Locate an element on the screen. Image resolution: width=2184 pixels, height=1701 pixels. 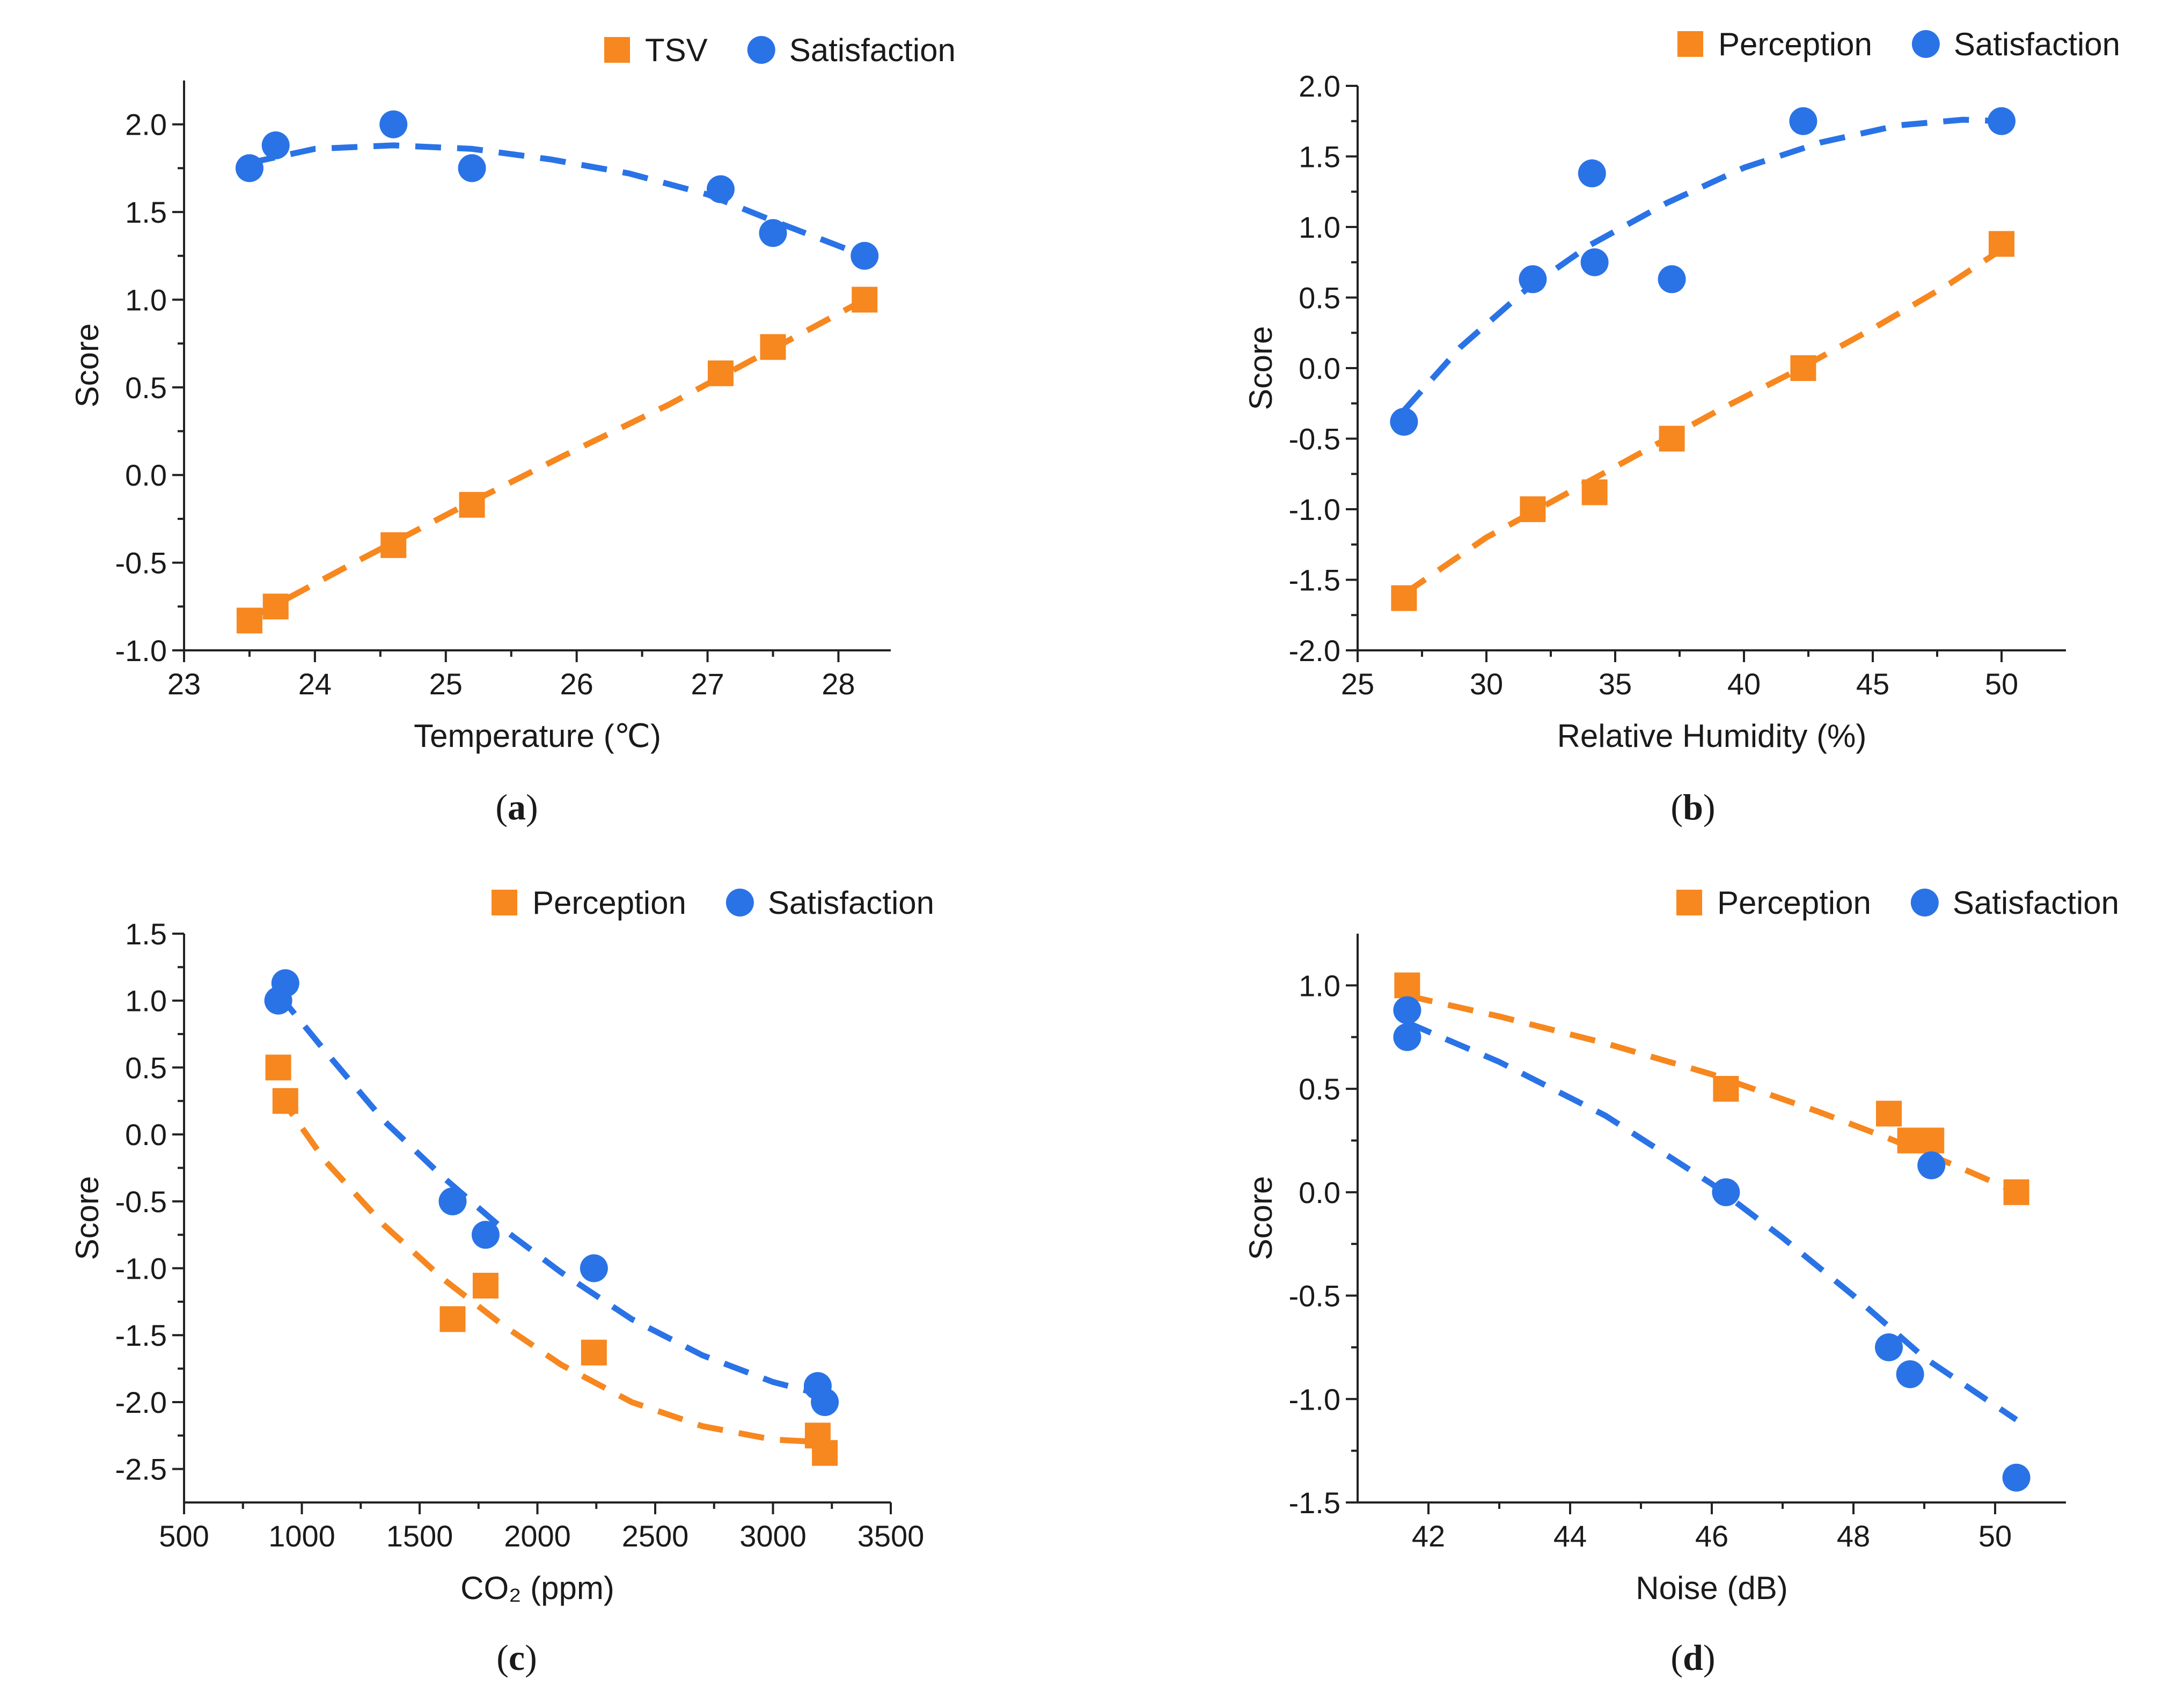
panel-caption: (c) is located at coordinates (516, 1657).